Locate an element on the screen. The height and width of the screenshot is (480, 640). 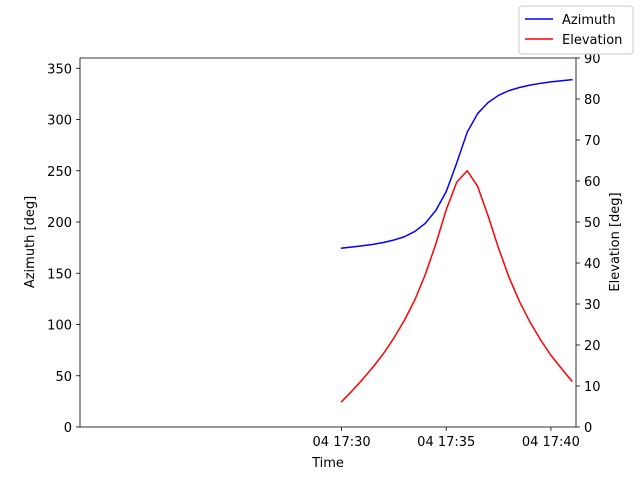
legend-label-azimuth: Azimuth is located at coordinates (589, 20).